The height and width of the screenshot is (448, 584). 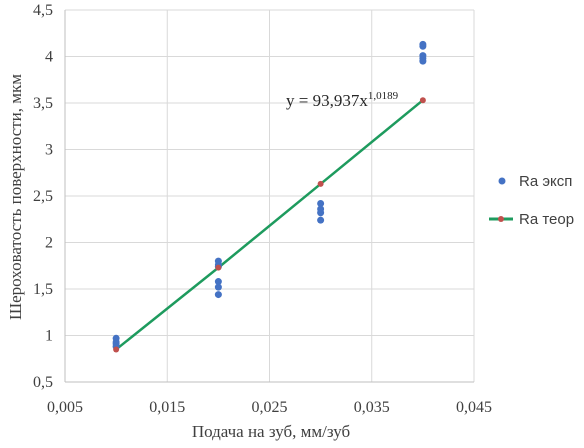 I want to click on y-tick-label: 1, so click(x=49, y=336).